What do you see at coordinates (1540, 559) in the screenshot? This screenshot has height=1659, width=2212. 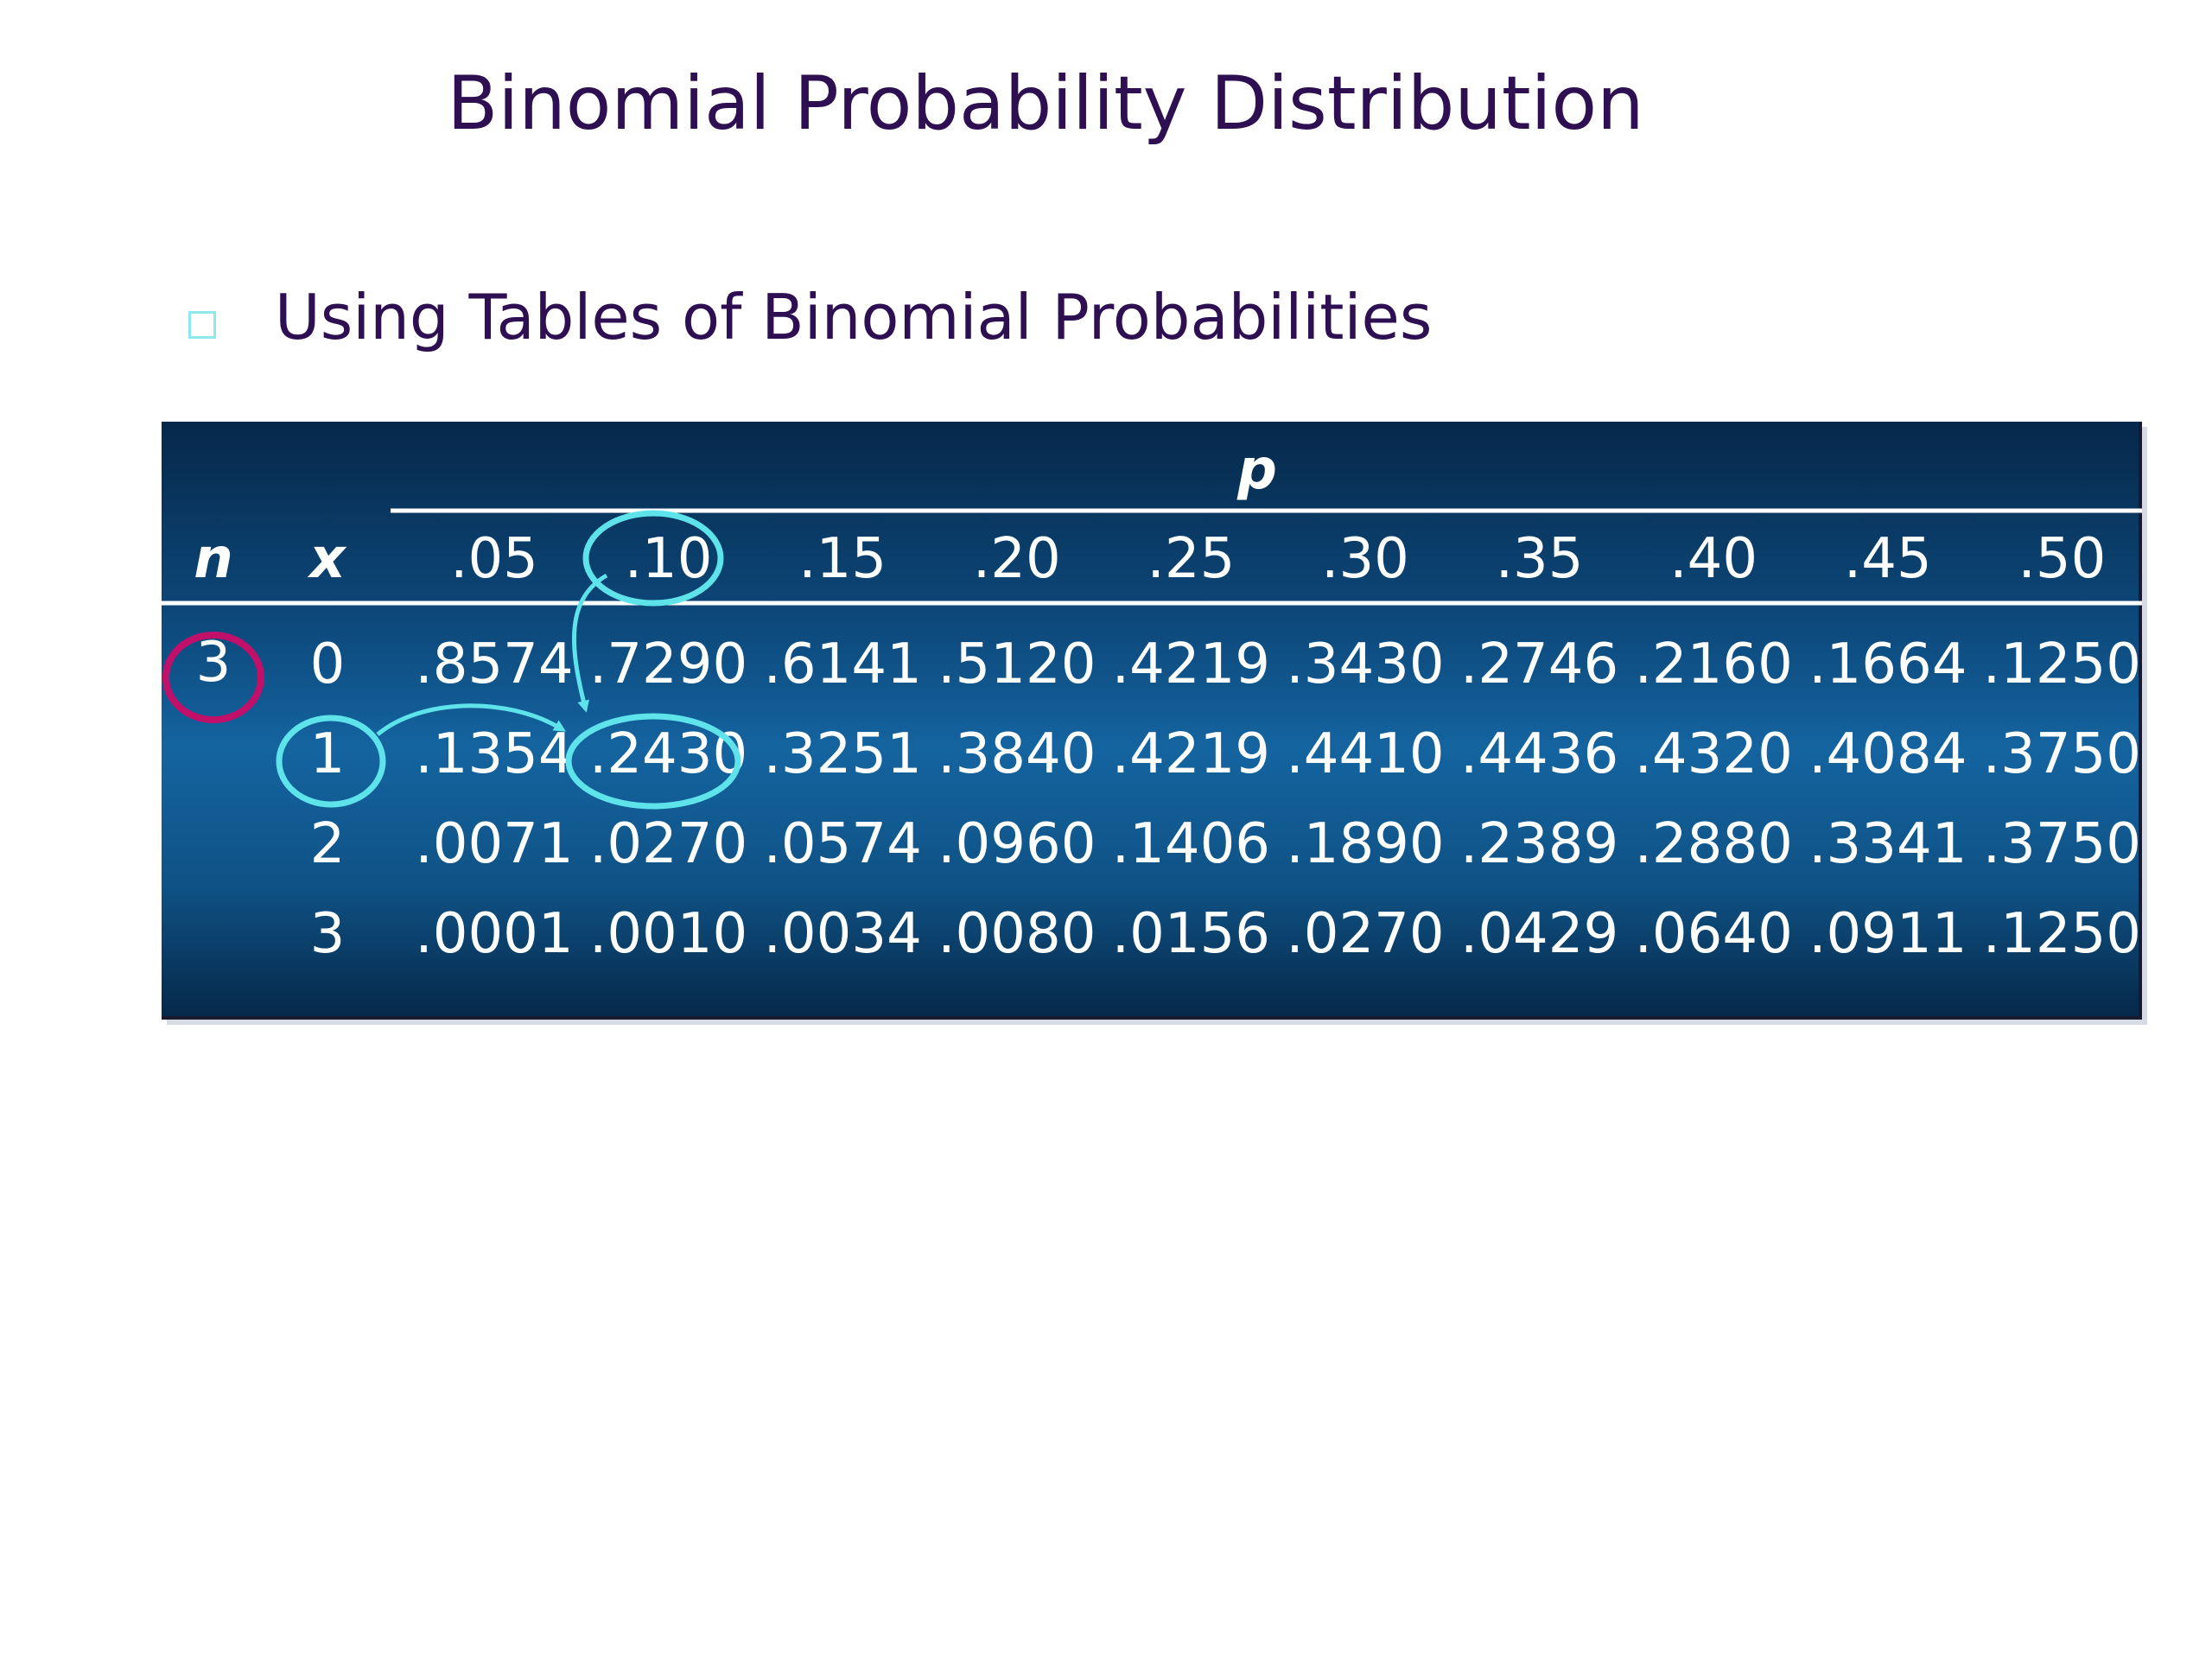 I see `p-header-cell: .35` at bounding box center [1540, 559].